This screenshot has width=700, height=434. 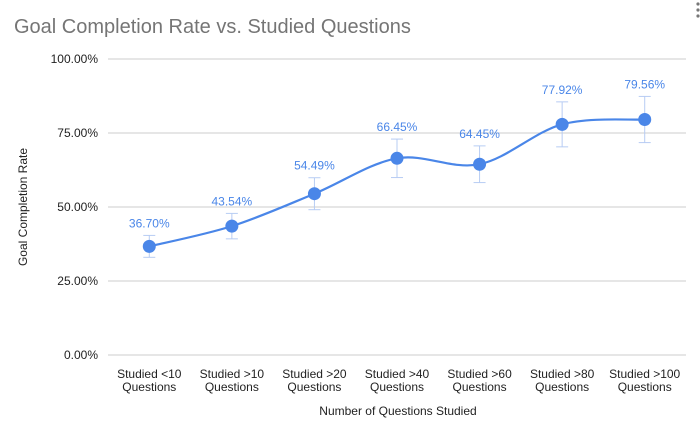 I want to click on x-tick-label: Studied >40, so click(x=397, y=374).